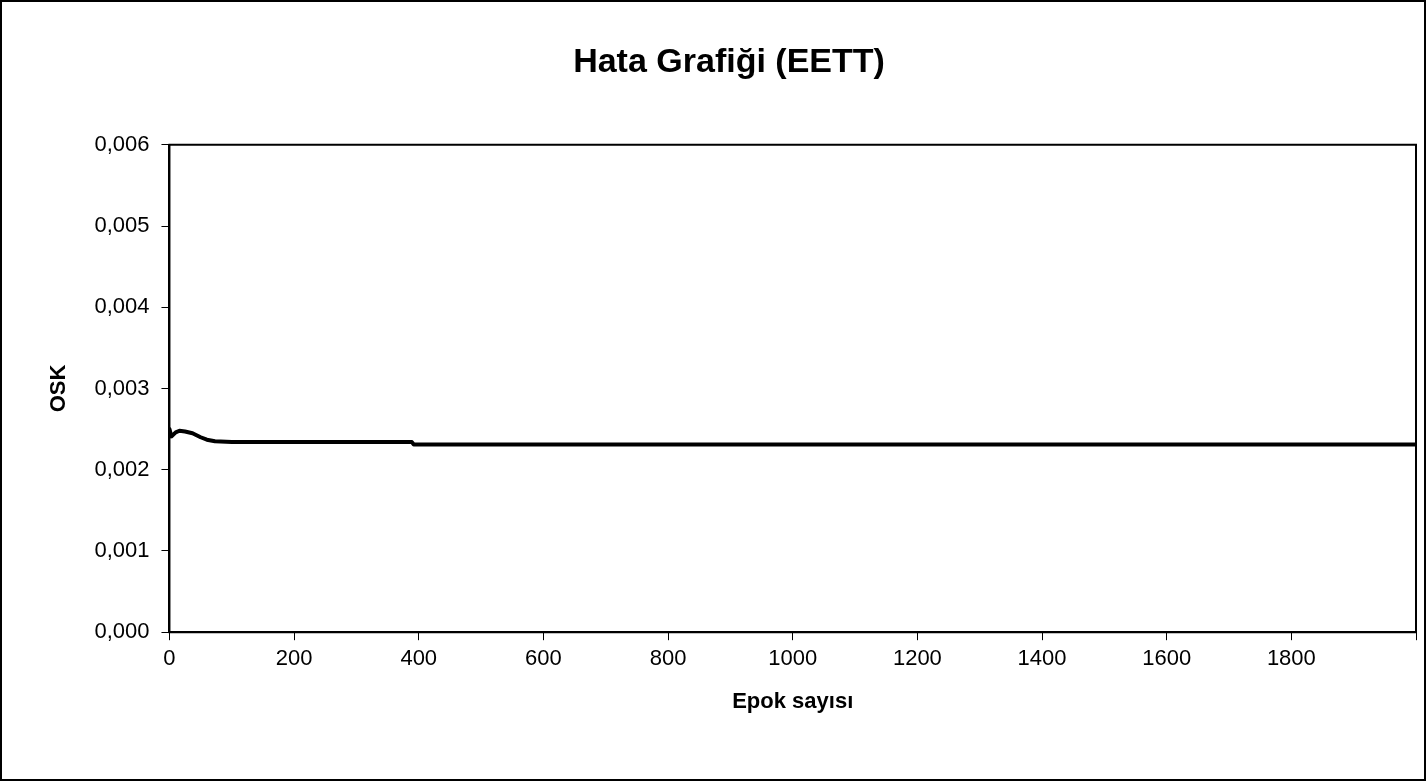 The width and height of the screenshot is (1426, 781). I want to click on x-tick-label: 1800, so click(1291, 658).